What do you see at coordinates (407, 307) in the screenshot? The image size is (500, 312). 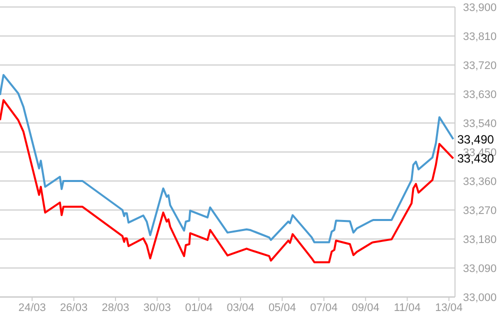 I see `x-tick-label: 11/04` at bounding box center [407, 307].